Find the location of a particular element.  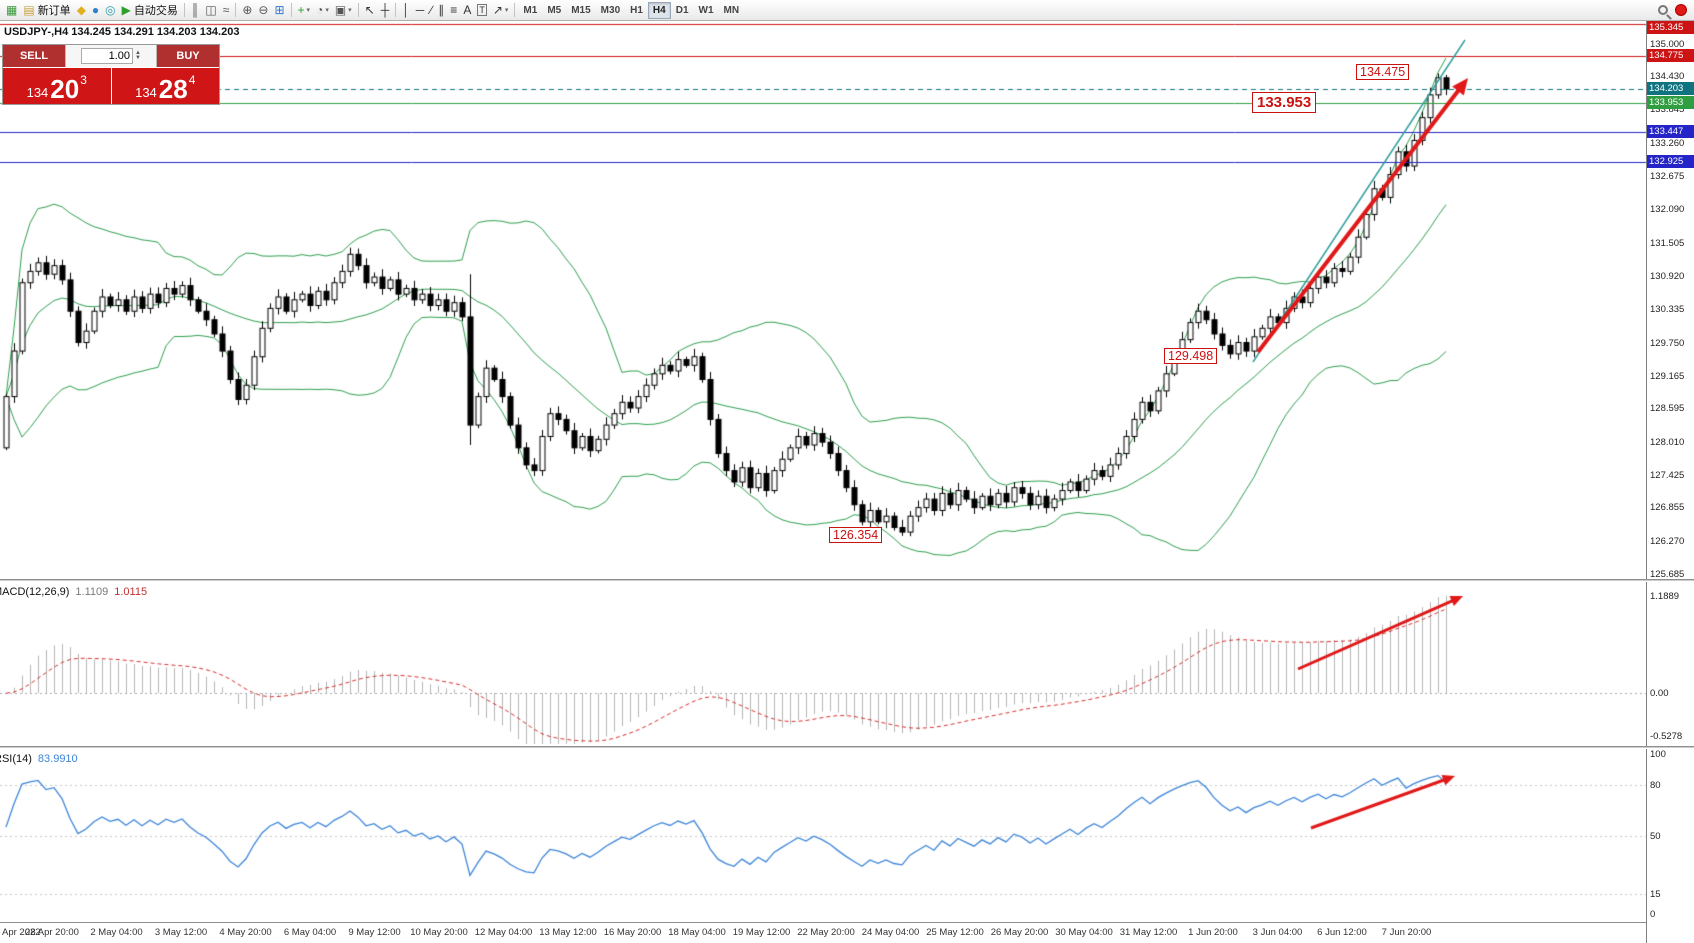

templates-button: ▣ ▾ is located at coordinates (343, 10).